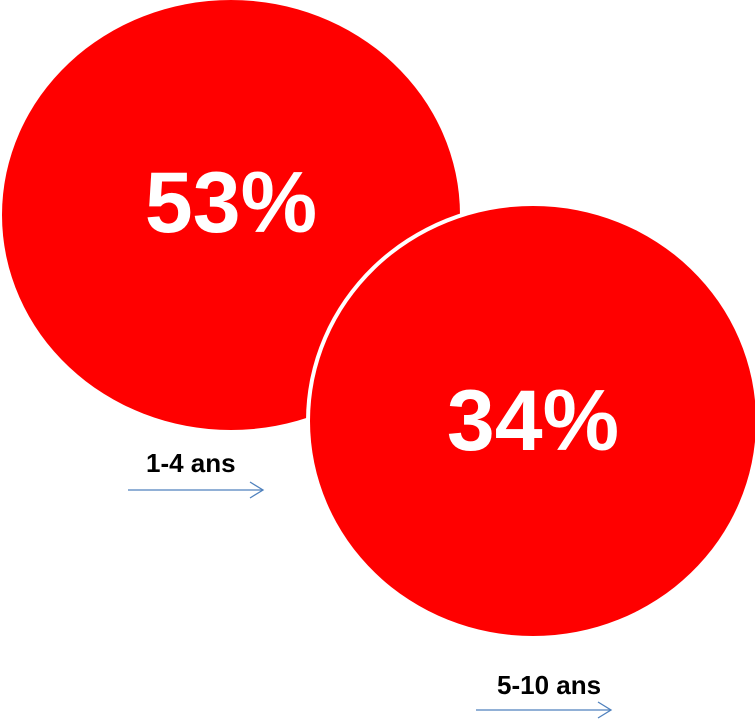 This screenshot has height=726, width=755. Describe the element at coordinates (231, 203) in the screenshot. I see `bubble-value-1-4-ans: 53%` at that location.